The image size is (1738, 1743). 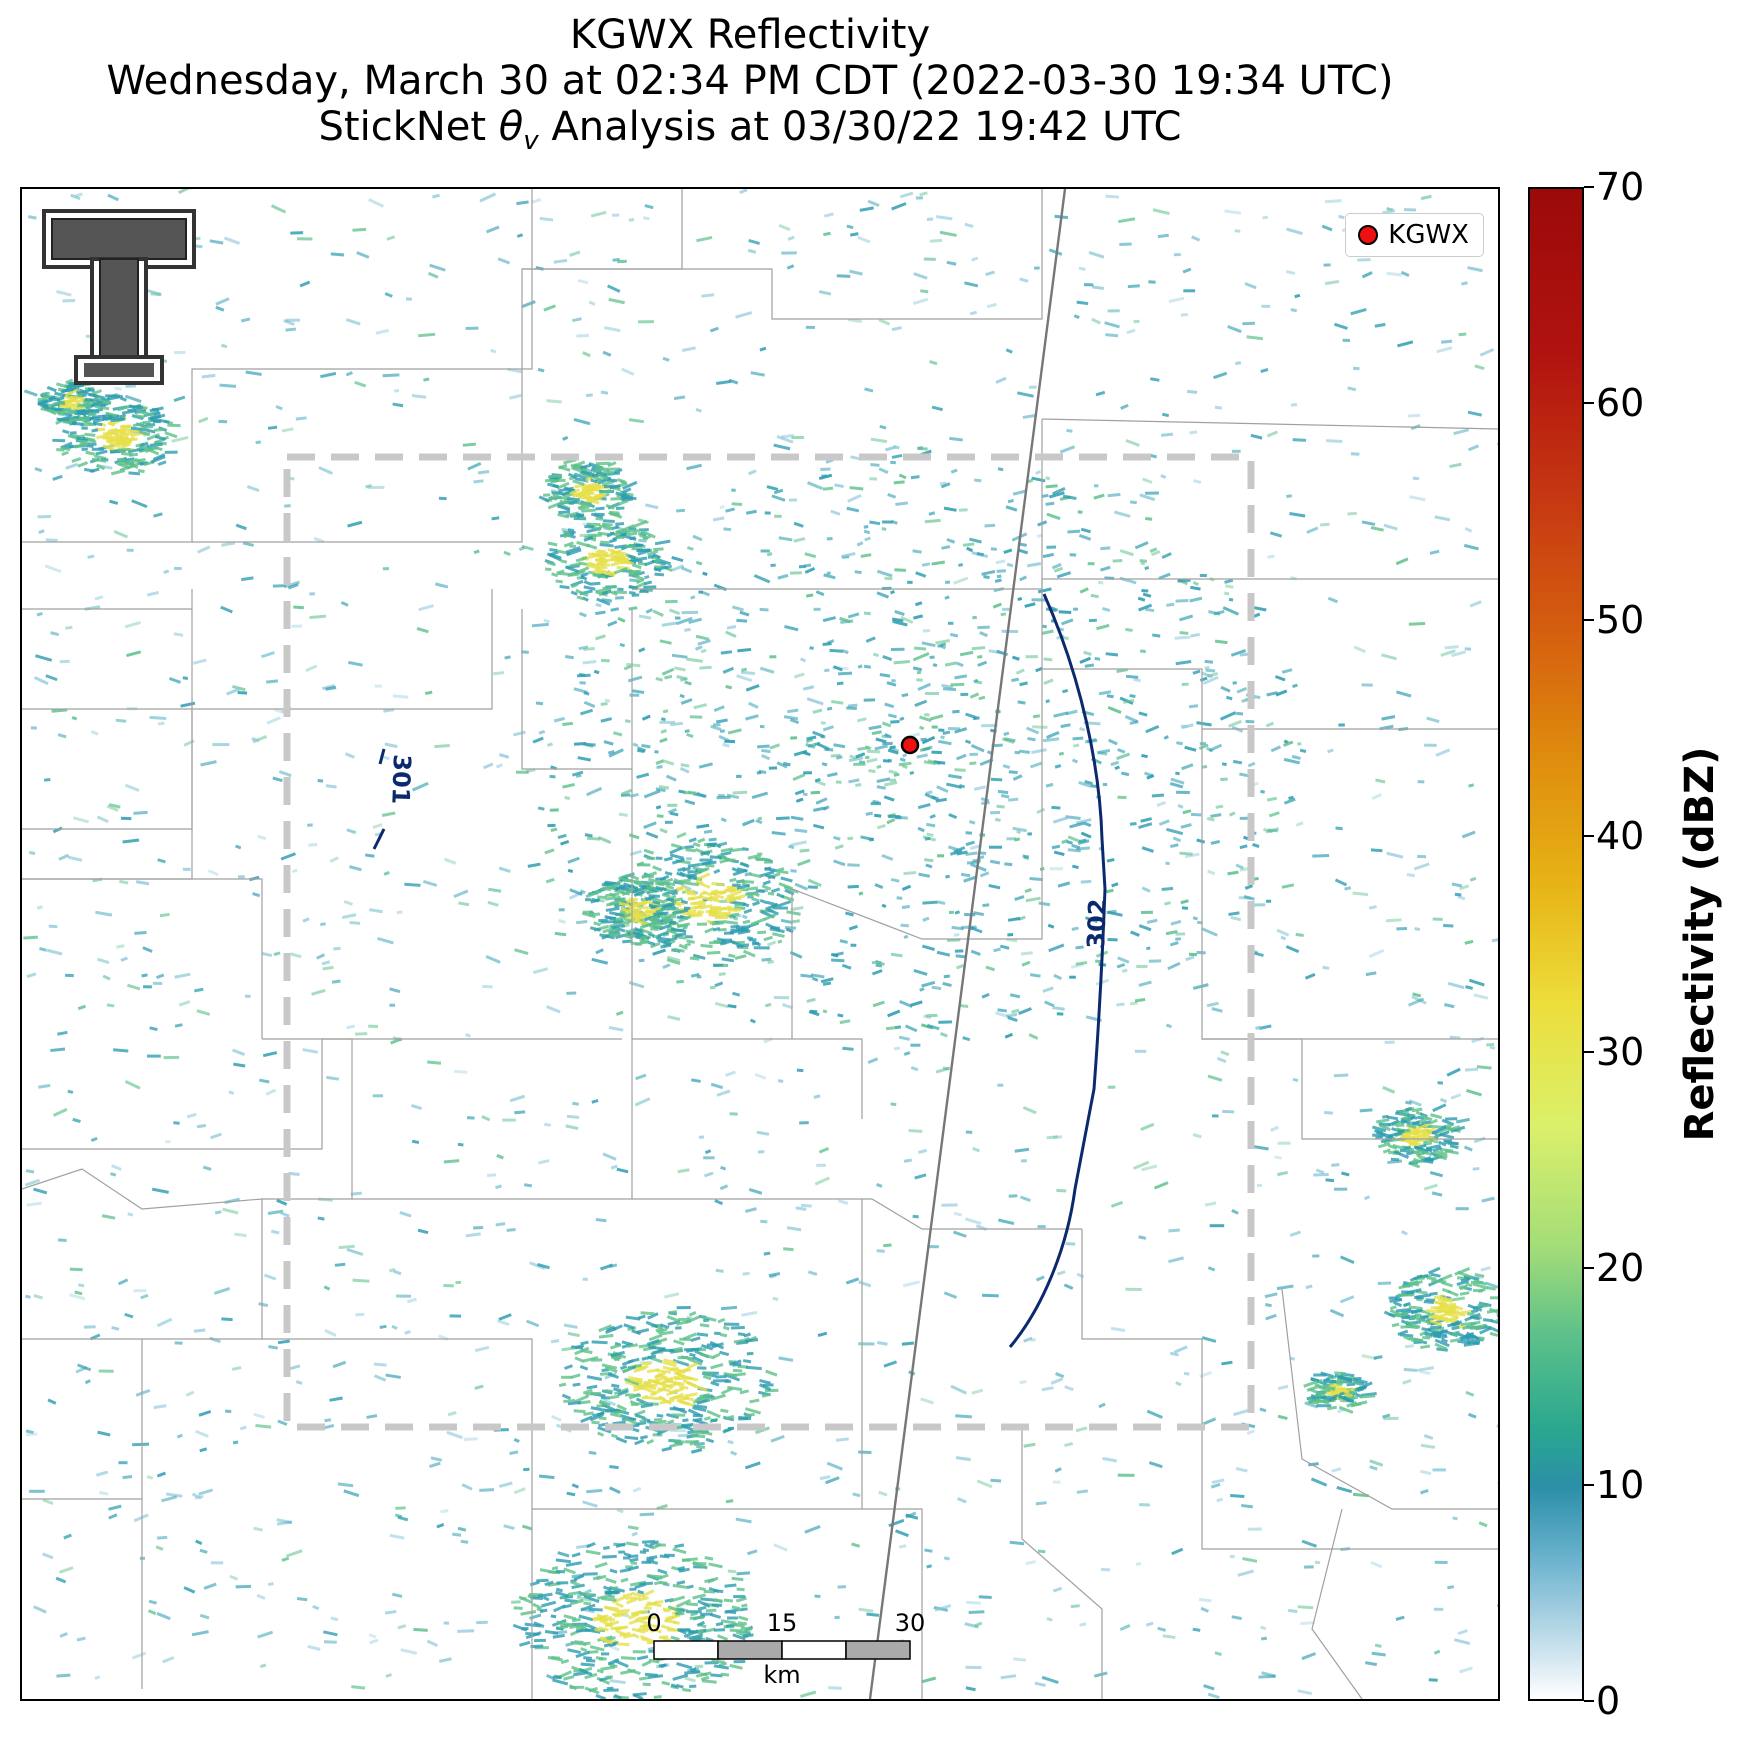 What do you see at coordinates (1368, 235) in the screenshot?
I see `radar-site-legend-icon` at bounding box center [1368, 235].